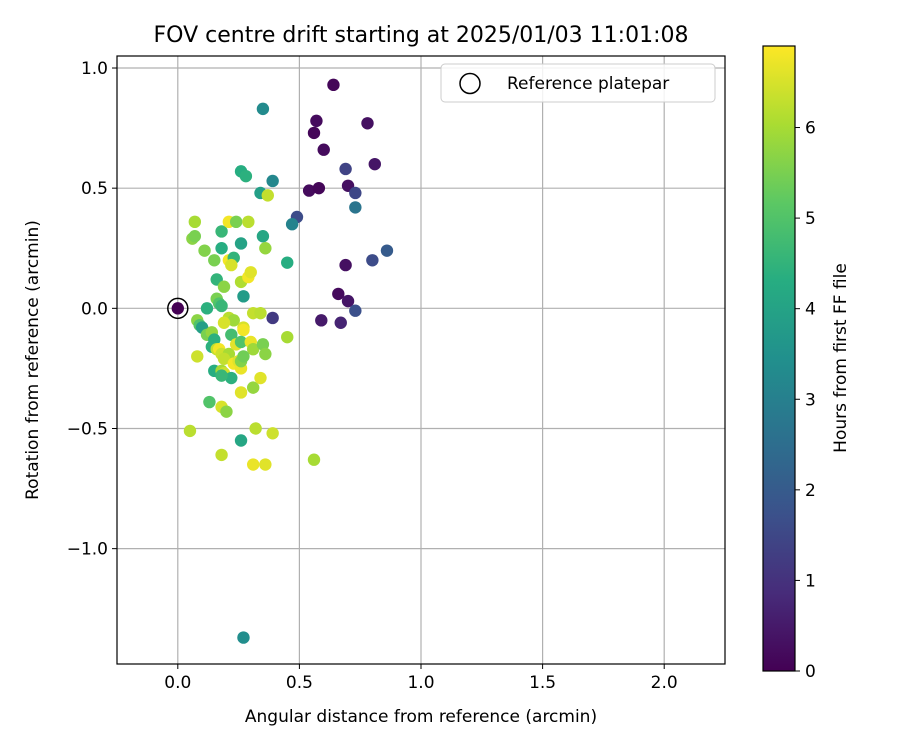 Image resolution: width=900 pixels, height=754 pixels. Describe the element at coordinates (420, 683) in the screenshot. I see `x-tick-label: 1.0` at that location.